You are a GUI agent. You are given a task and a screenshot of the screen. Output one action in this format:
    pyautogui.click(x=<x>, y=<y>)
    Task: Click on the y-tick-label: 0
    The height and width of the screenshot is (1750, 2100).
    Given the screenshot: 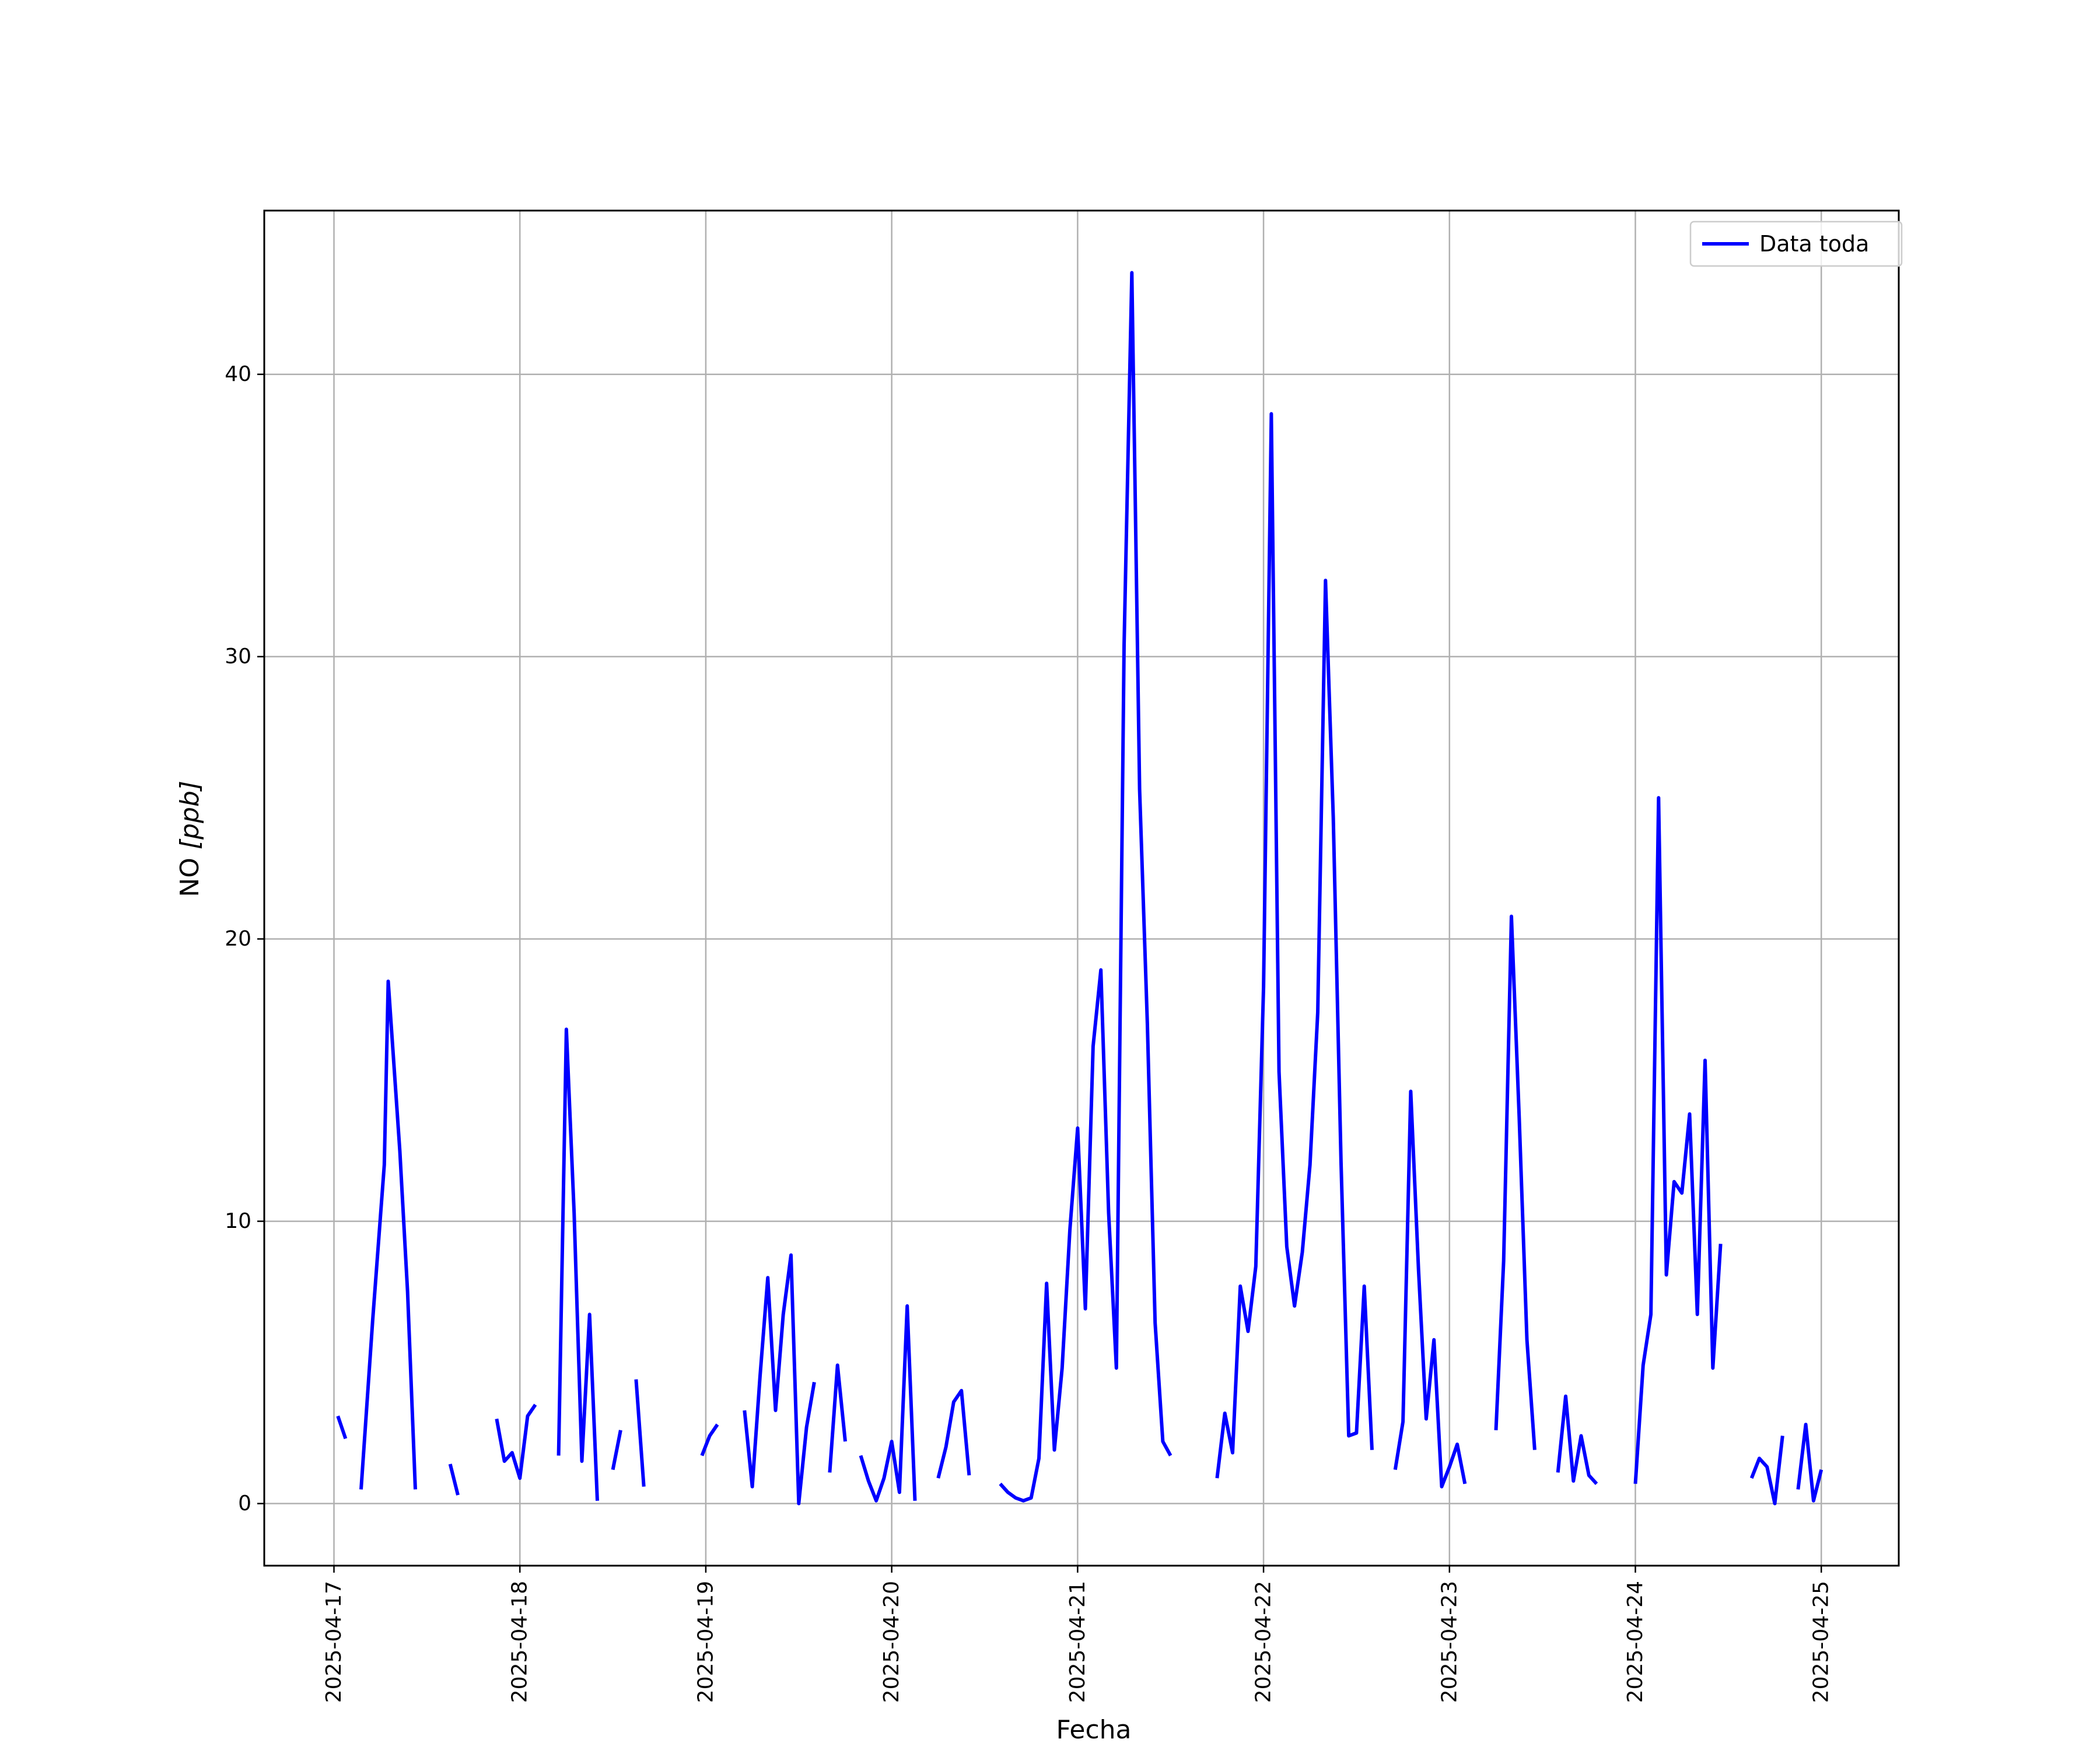 What is the action you would take?
    pyautogui.click(x=244, y=1504)
    